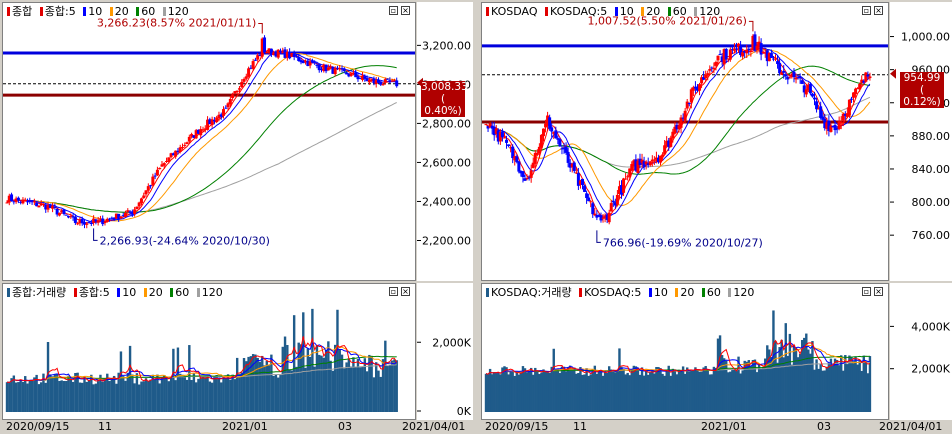 The image size is (952, 434). I want to click on legend-candle-icon, so click(487, 11).